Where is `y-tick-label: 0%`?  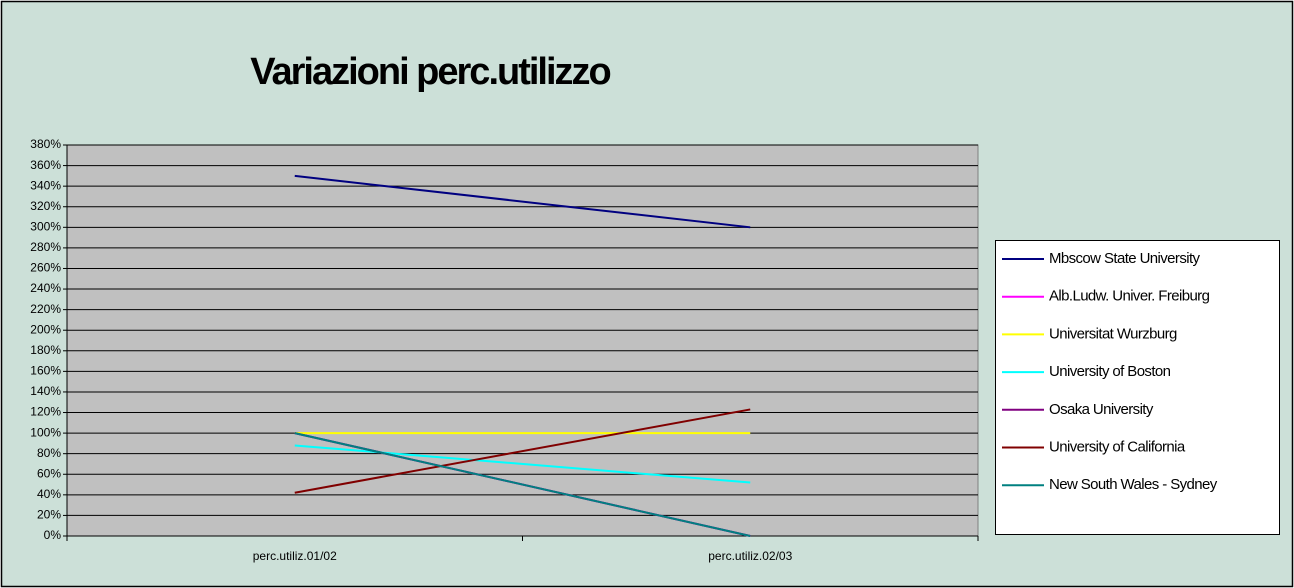 y-tick-label: 0% is located at coordinates (53, 535).